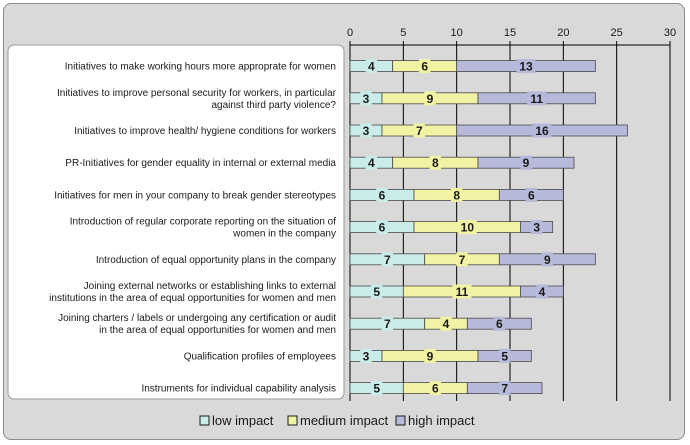 The image size is (690, 445). Describe the element at coordinates (403, 33) in the screenshot. I see `x-tick-label: 5` at that location.